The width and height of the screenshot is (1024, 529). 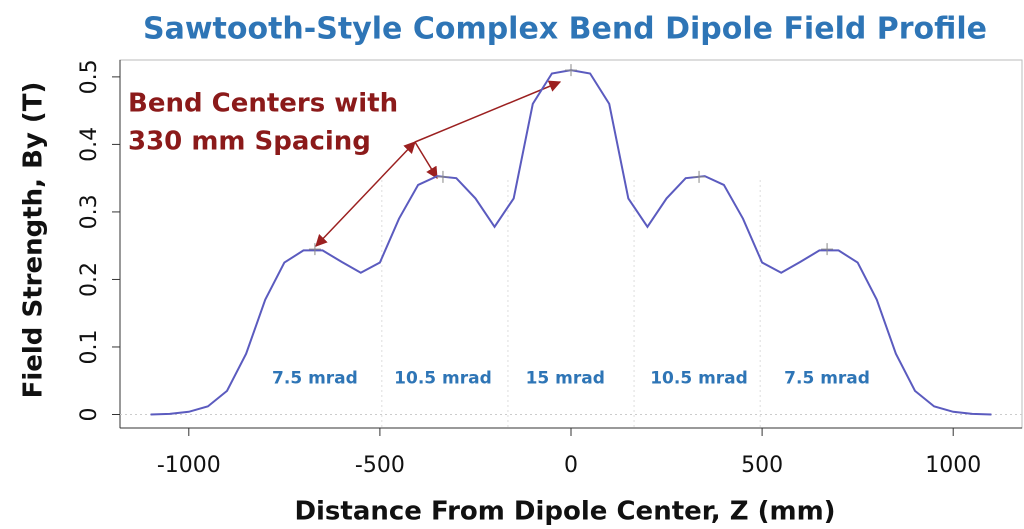 What do you see at coordinates (571, 465) in the screenshot?
I see `x-tick-label: 0` at bounding box center [571, 465].